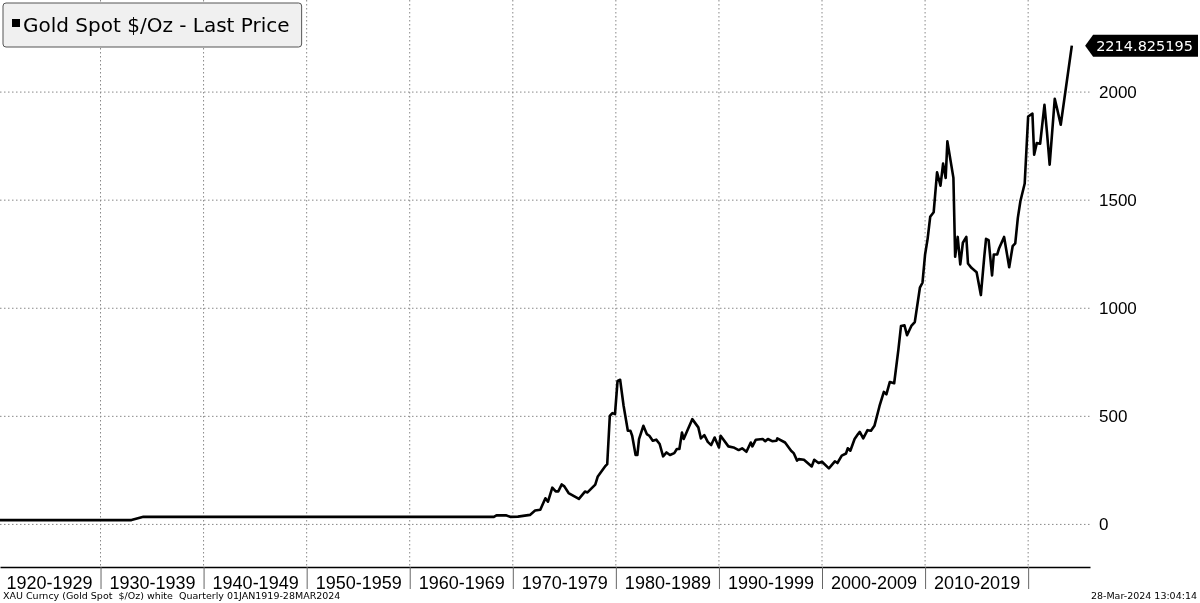 This screenshot has height=603, width=1200. What do you see at coordinates (358, 582) in the screenshot?
I see `x-tick-label: 1950-1959` at bounding box center [358, 582].